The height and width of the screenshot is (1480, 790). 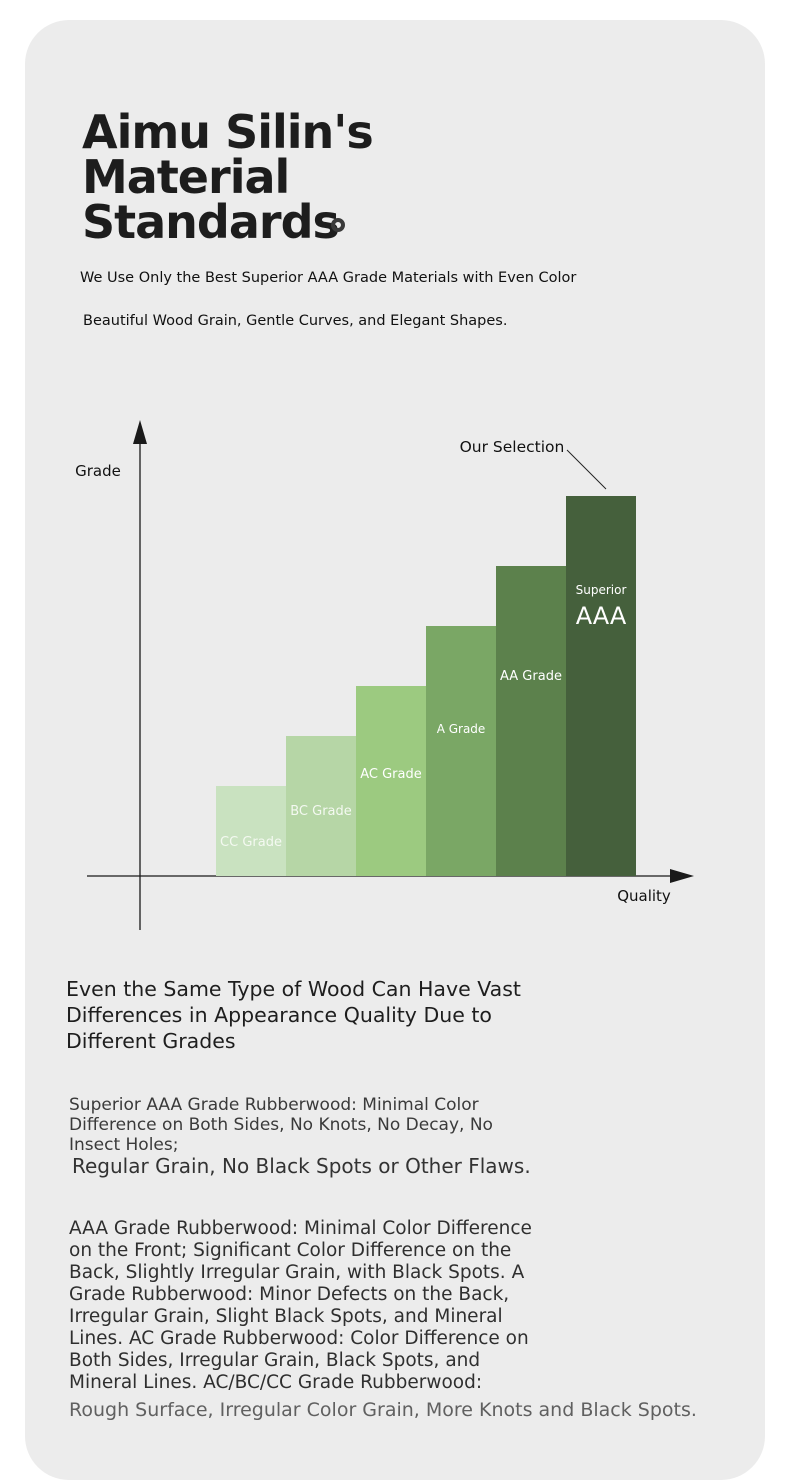 I want to click on title-line-3: Standards, so click(x=211, y=222).